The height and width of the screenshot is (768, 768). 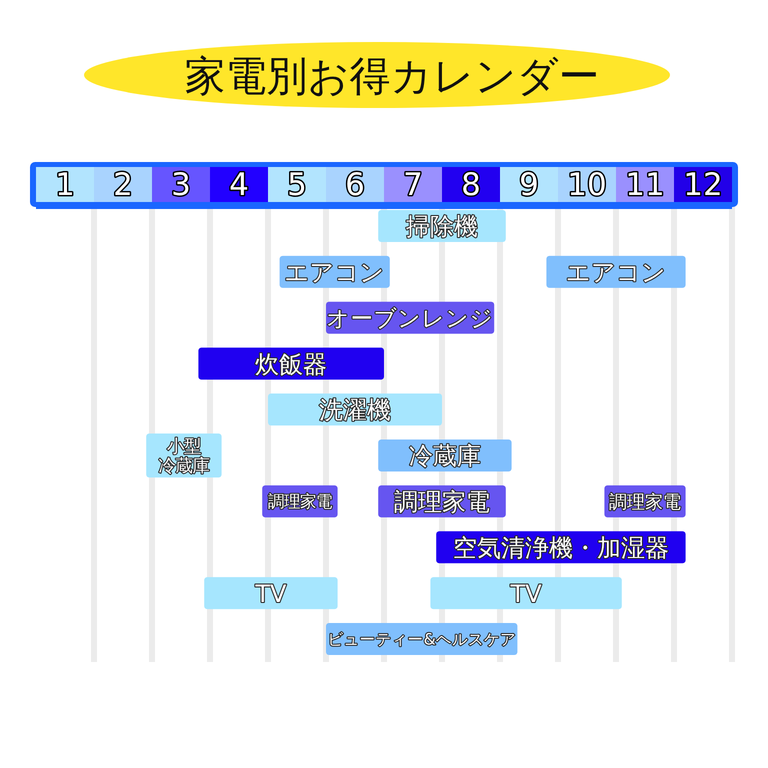 What do you see at coordinates (392, 76) in the screenshot?
I see `chart-title: 家電別お得カレンダー` at bounding box center [392, 76].